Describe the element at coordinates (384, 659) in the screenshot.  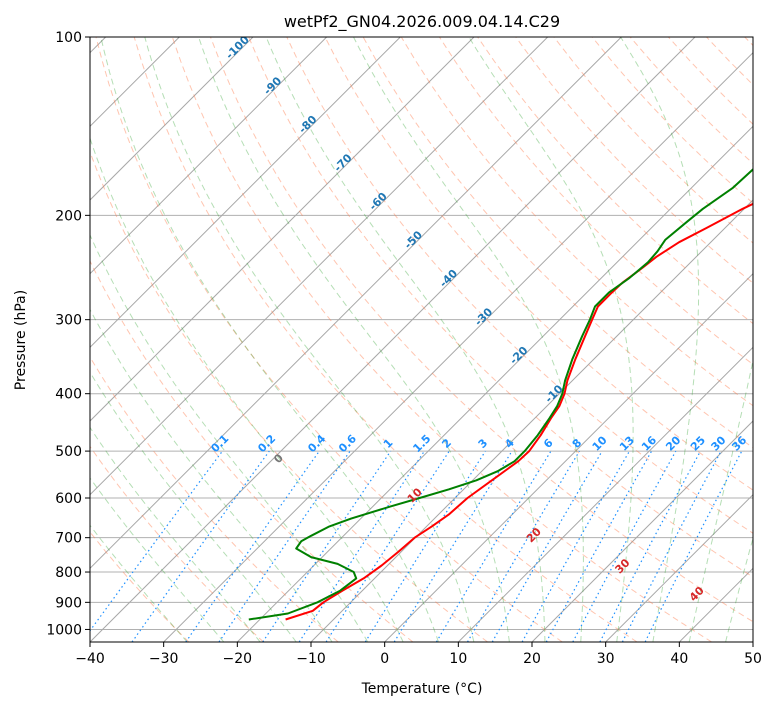
I see `x-tick-label: 0` at that location.